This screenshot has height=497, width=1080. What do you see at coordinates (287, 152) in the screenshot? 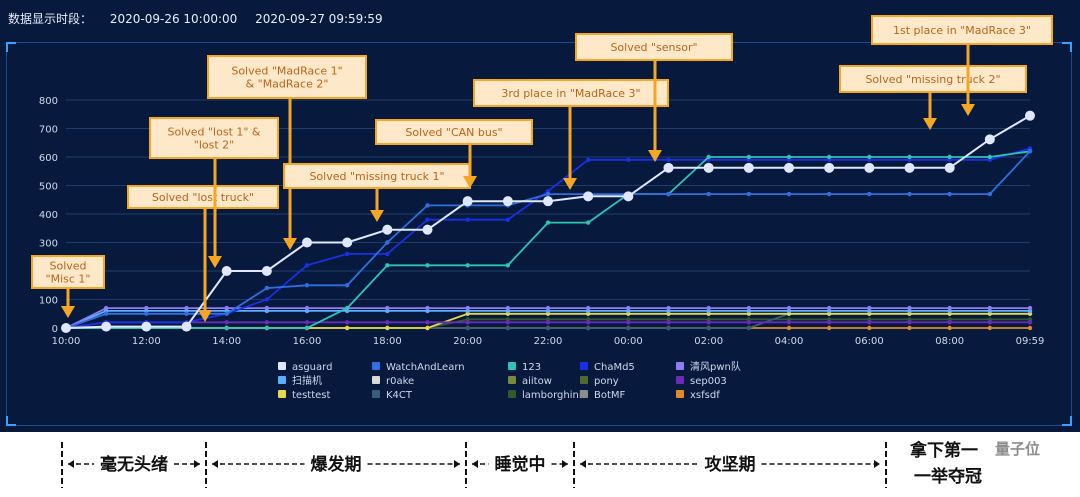
I see `annotation-callout: Solved "MadRace 1"& "MadRace 2"` at bounding box center [287, 152].